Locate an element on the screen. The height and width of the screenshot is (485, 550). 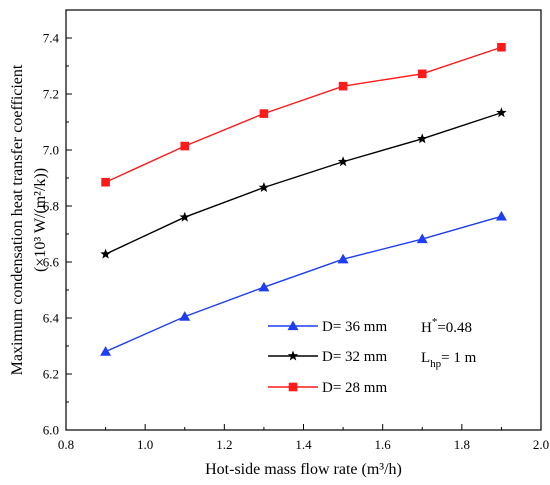
y-tick-label: 7.2 is located at coordinates (51, 94).